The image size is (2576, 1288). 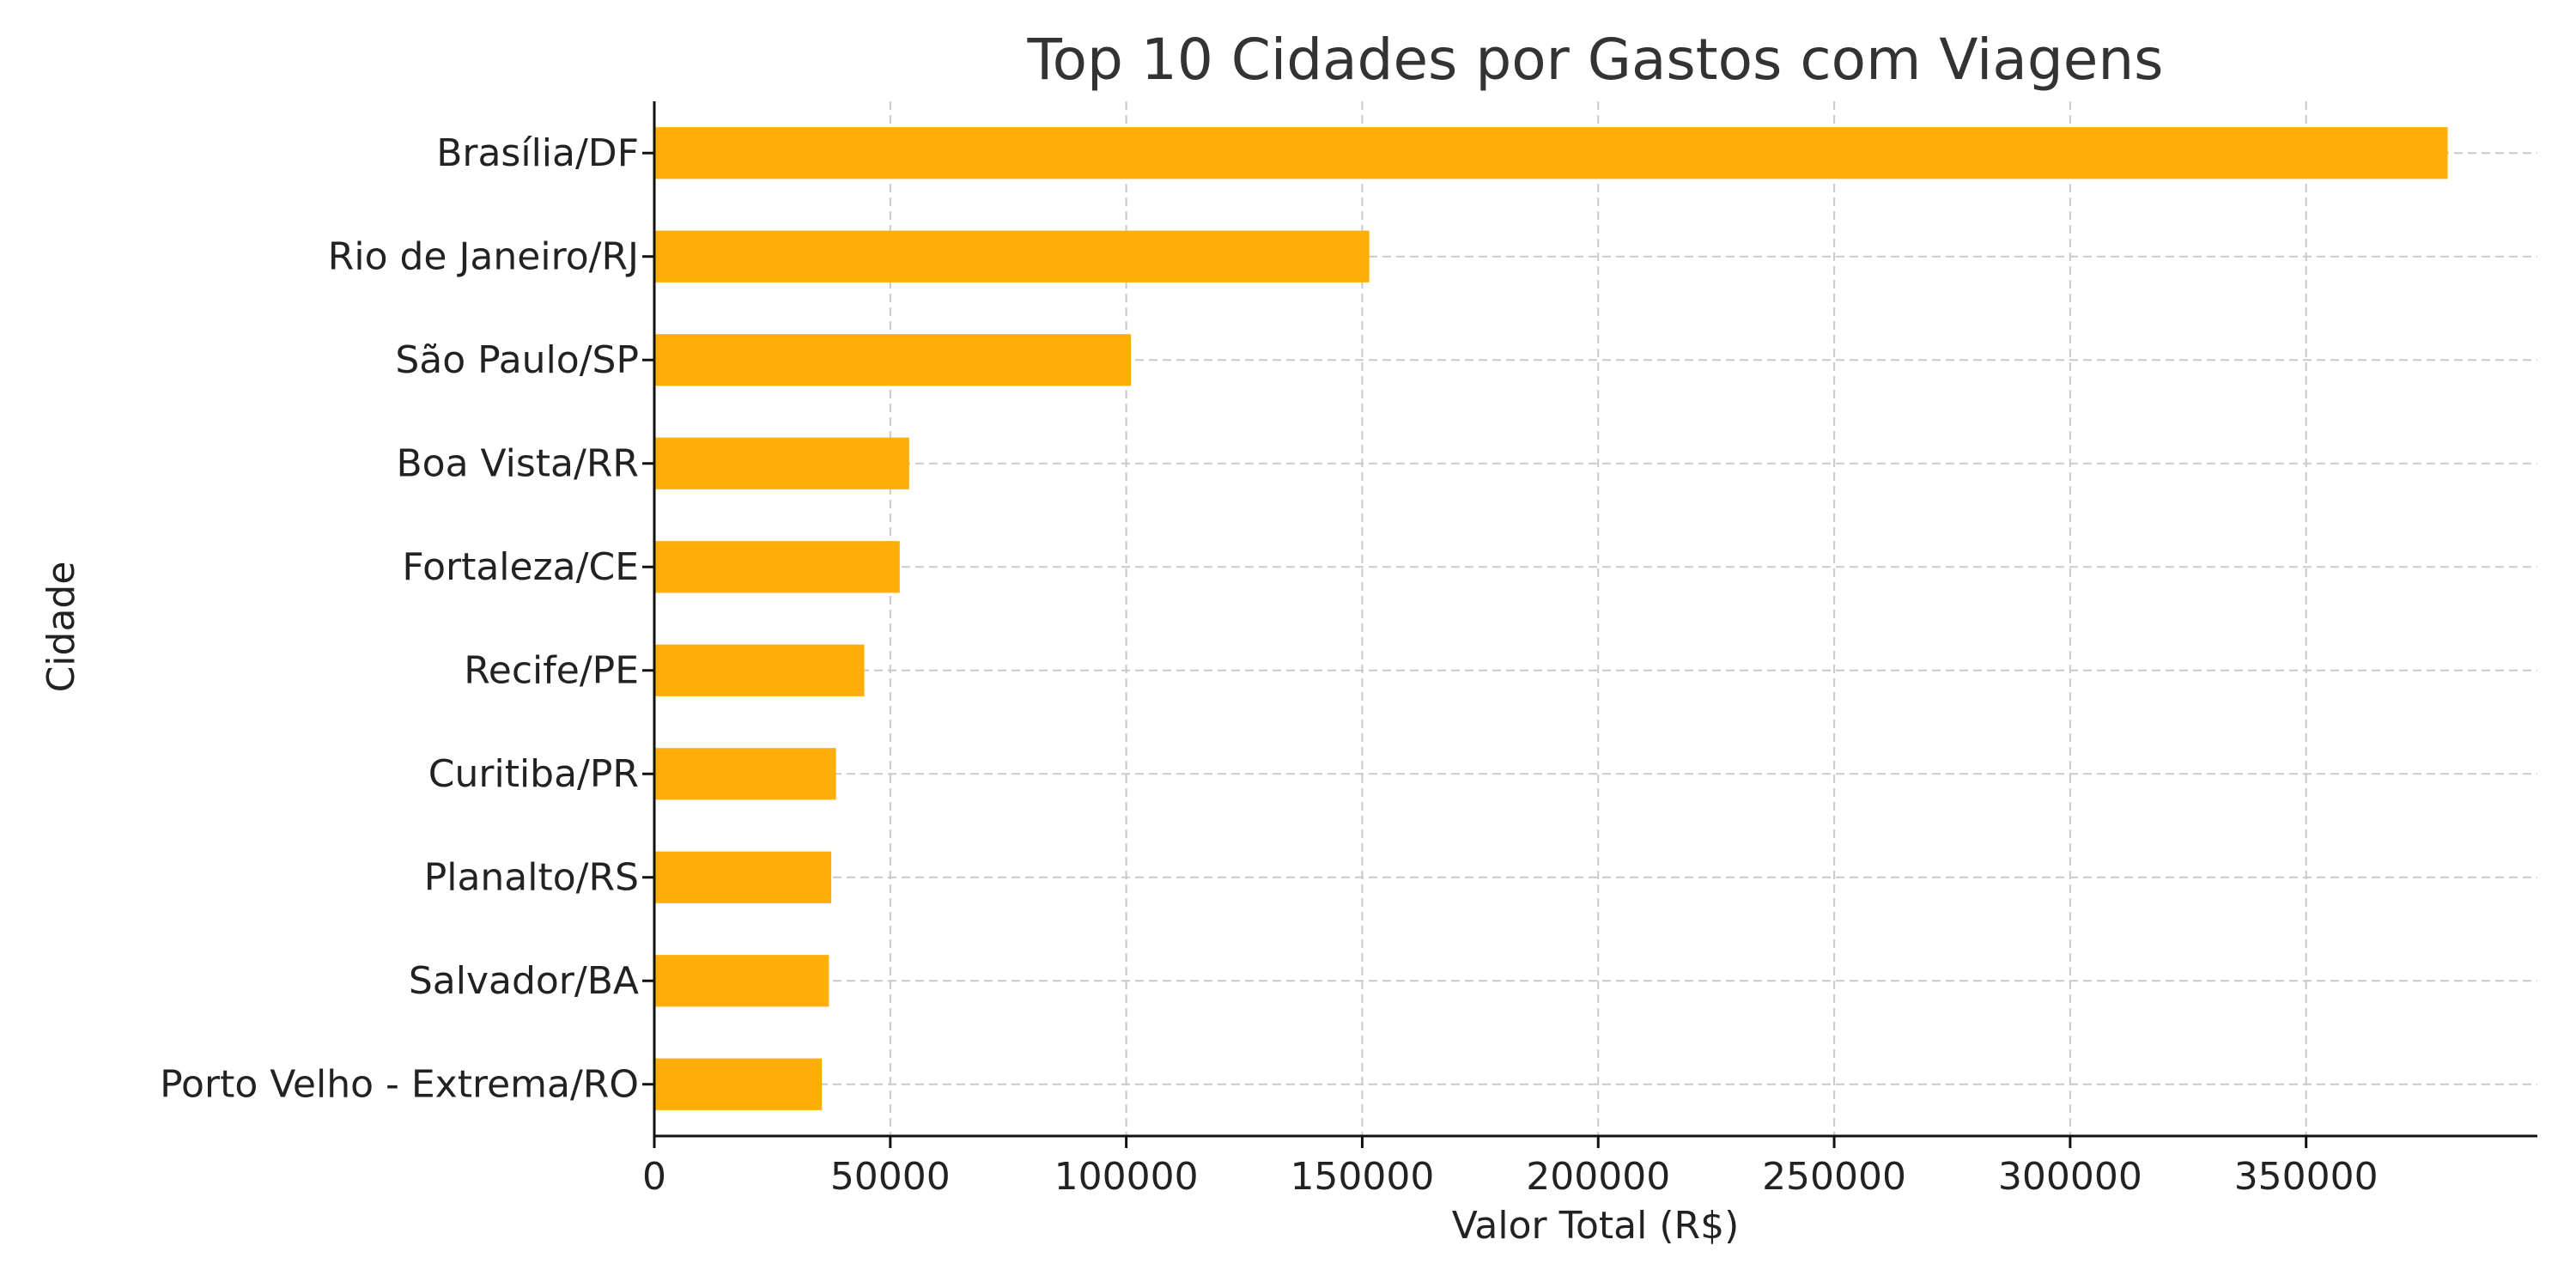 What do you see at coordinates (1594, 60) in the screenshot?
I see `chart-title: Top 10 Cidades por Gastos com Viagens` at bounding box center [1594, 60].